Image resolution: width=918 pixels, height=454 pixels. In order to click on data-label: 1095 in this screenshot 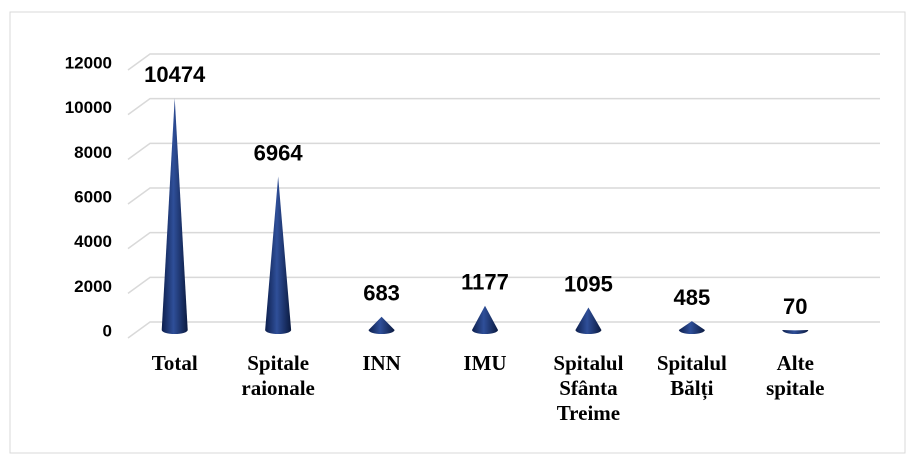, I will do `click(588, 283)`.